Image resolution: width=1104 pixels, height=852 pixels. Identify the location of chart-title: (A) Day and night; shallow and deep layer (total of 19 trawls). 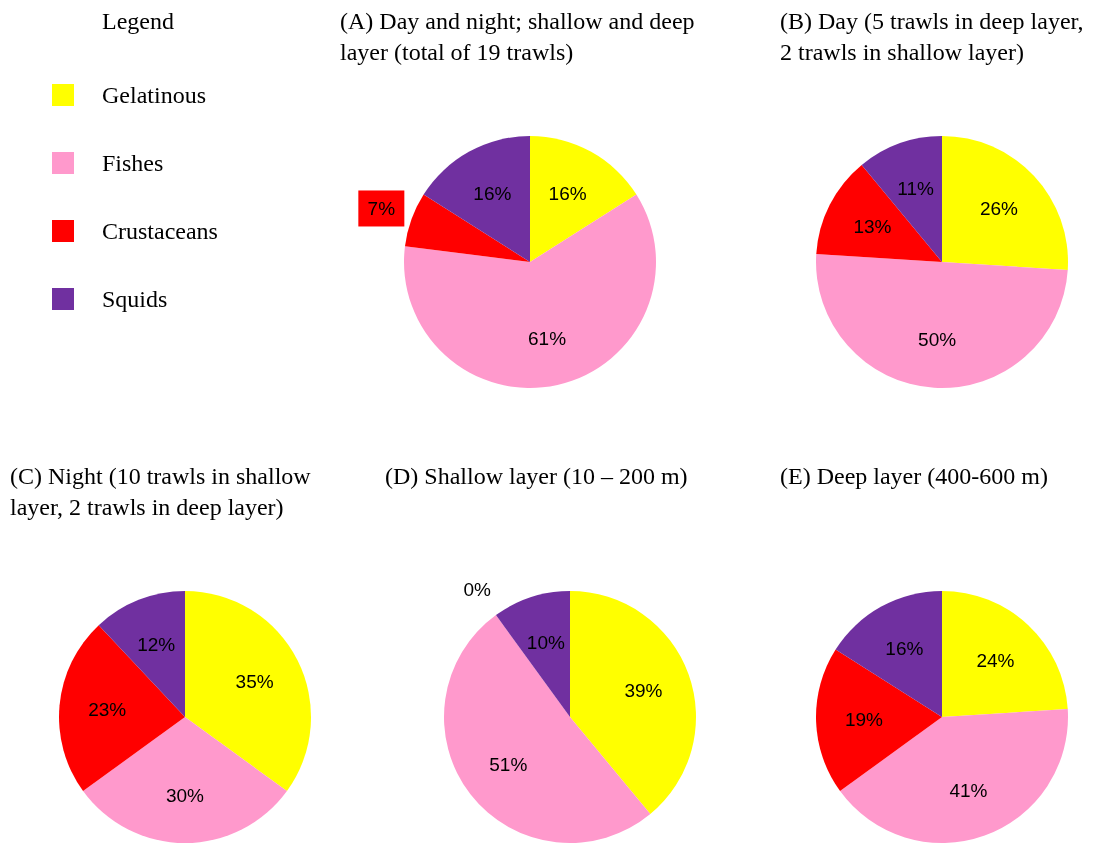
(517, 37).